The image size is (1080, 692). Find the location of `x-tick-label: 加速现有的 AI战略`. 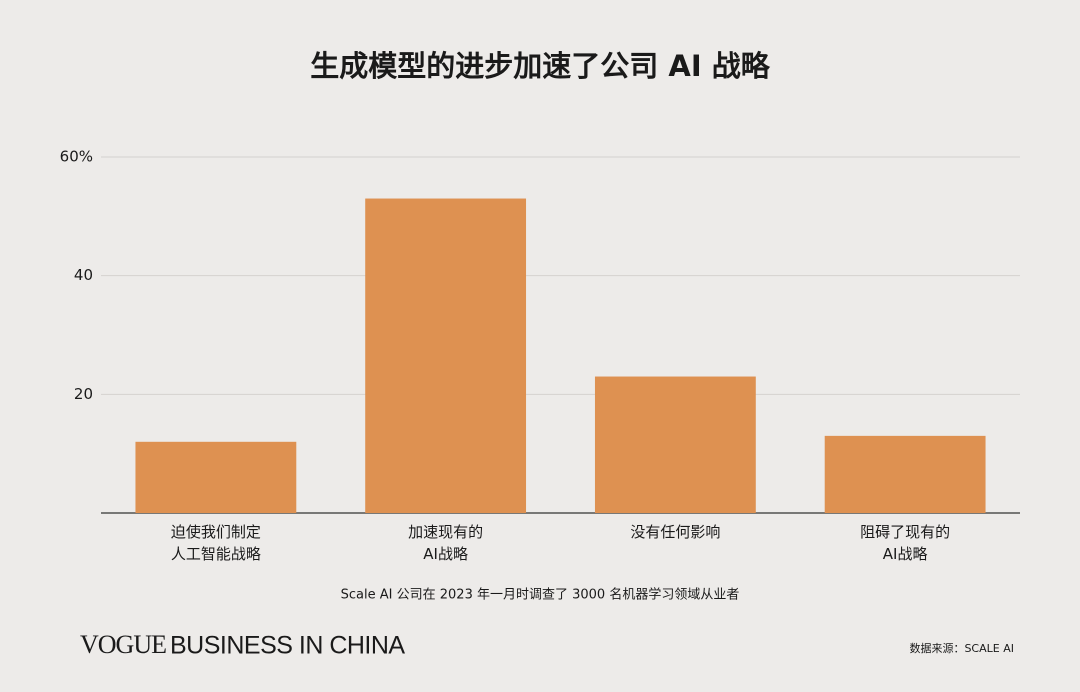

x-tick-label: 加速现有的 AI战略 is located at coordinates (446, 543).